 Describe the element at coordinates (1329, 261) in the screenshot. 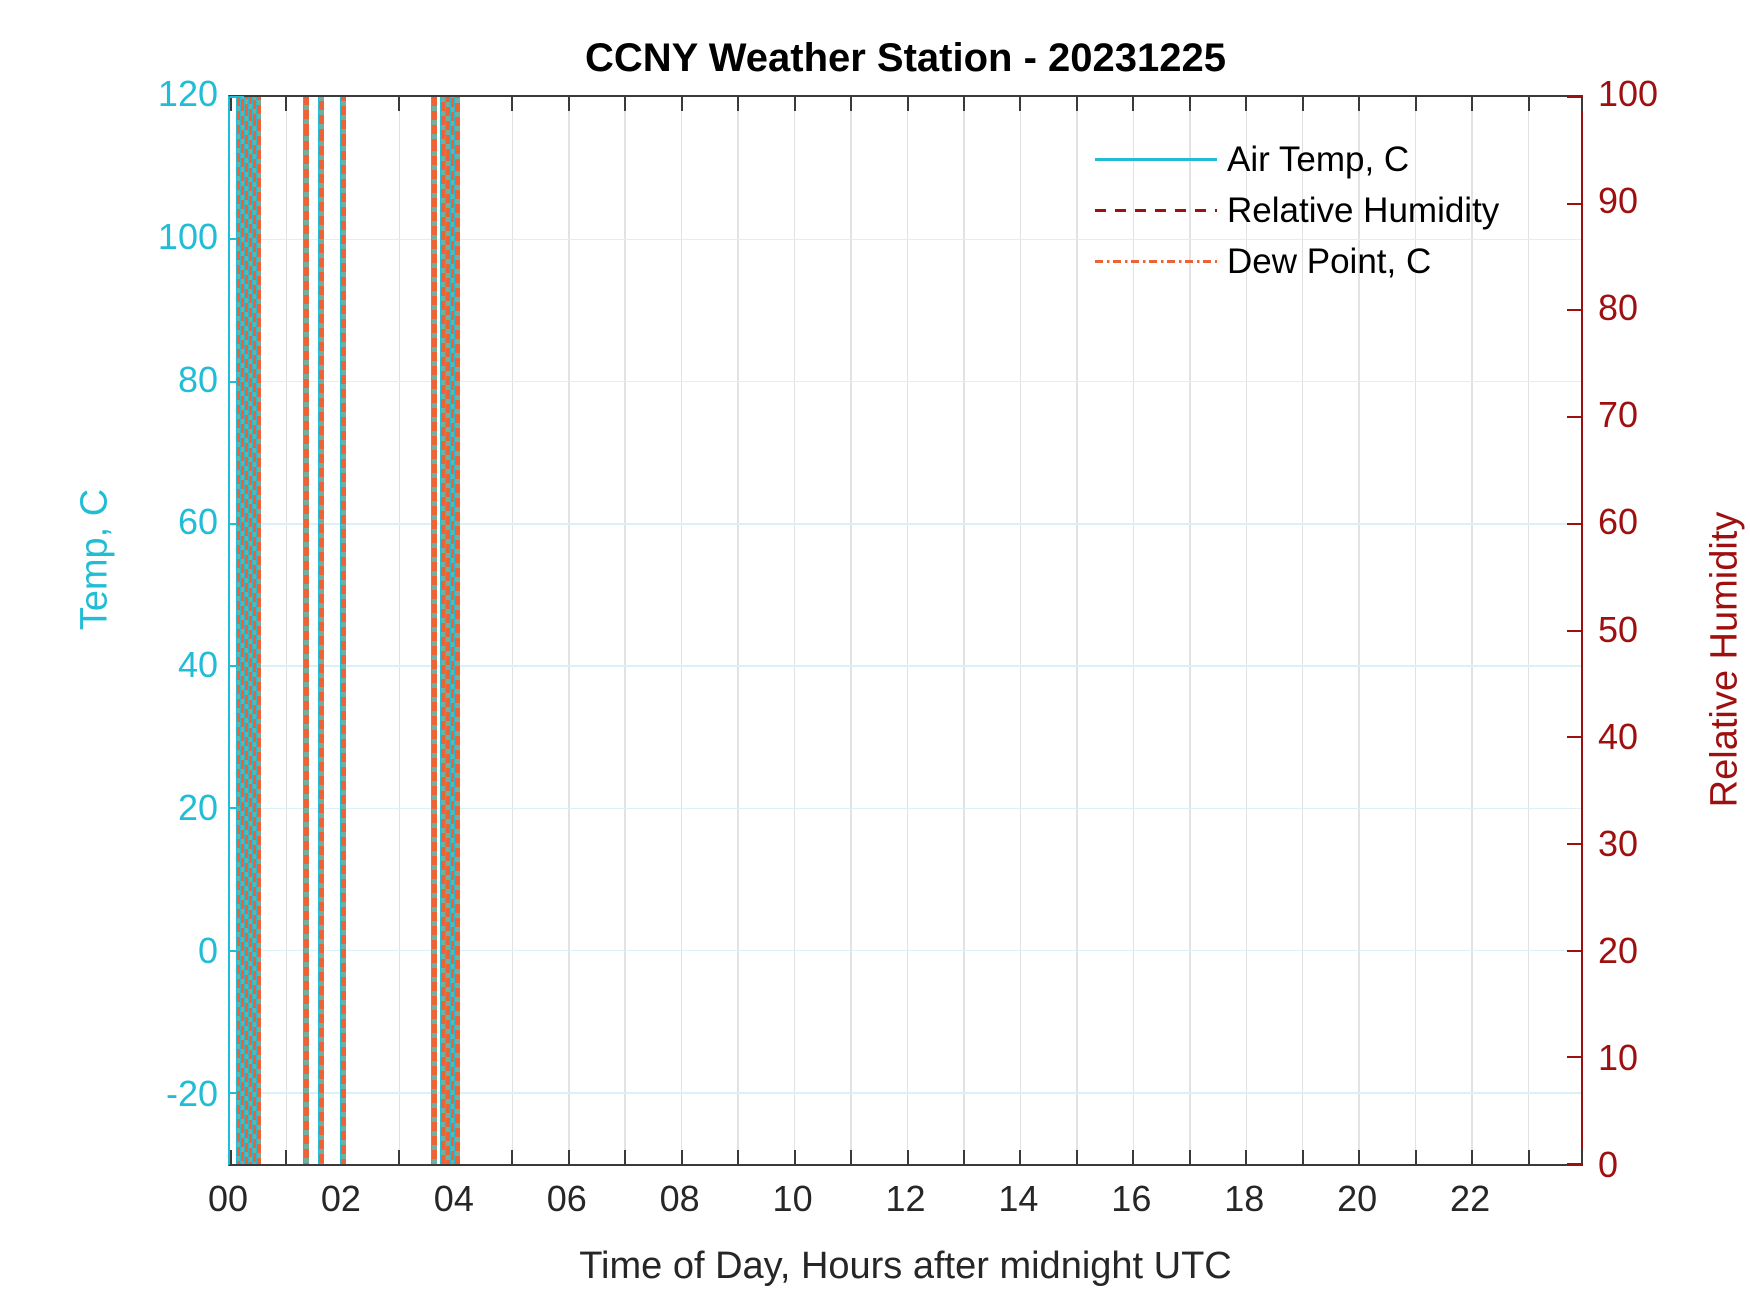

I see `legend-label: Dew Point, C` at that location.